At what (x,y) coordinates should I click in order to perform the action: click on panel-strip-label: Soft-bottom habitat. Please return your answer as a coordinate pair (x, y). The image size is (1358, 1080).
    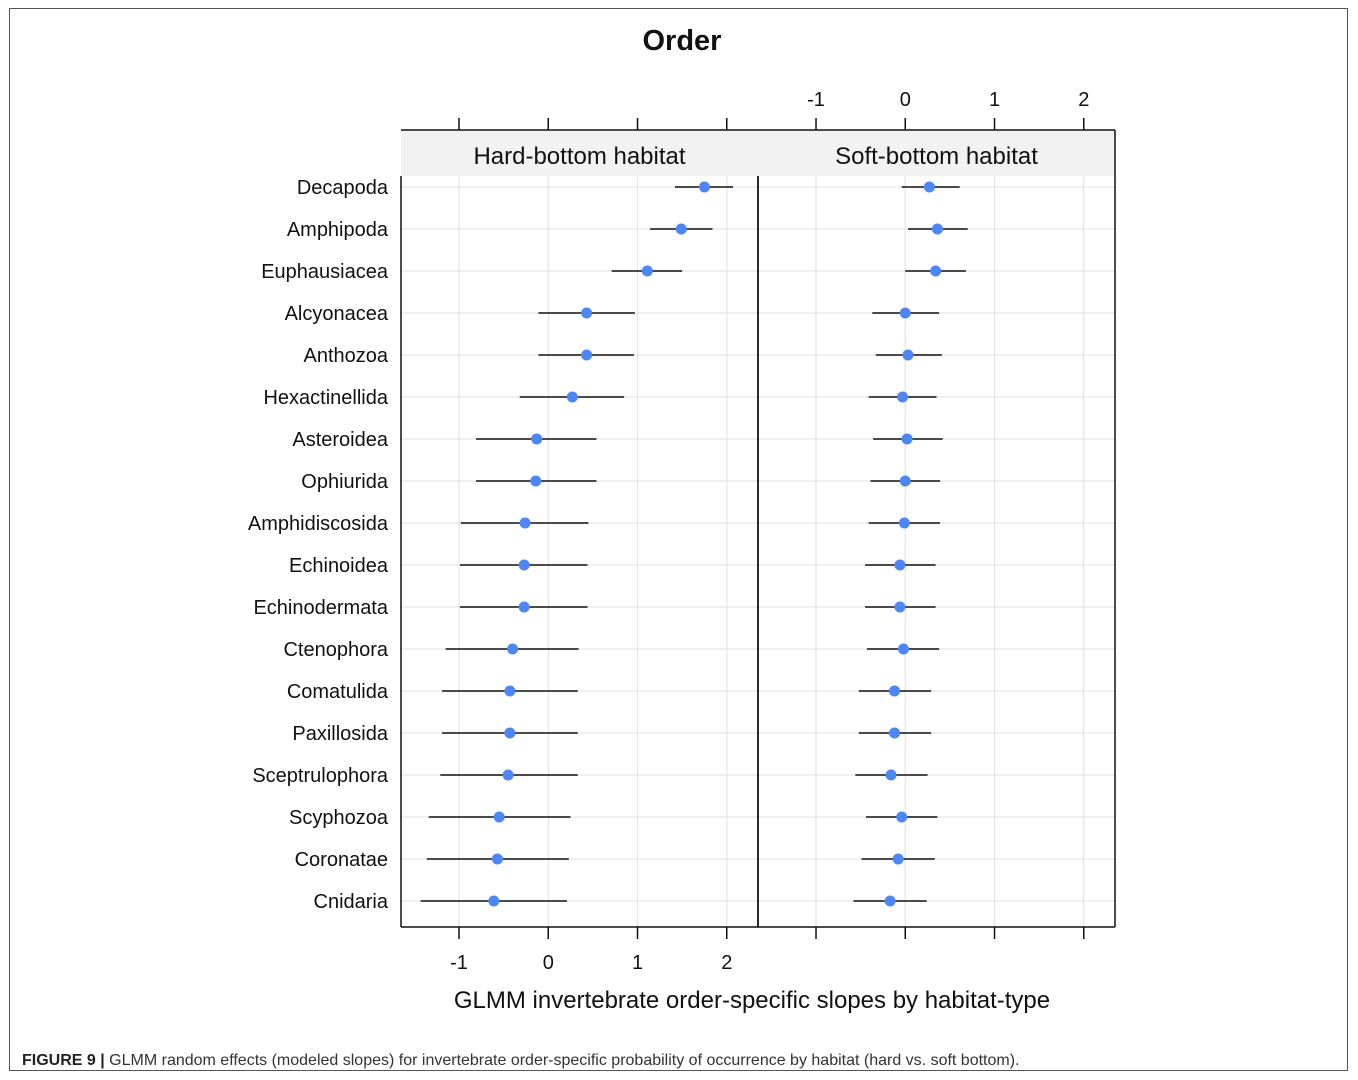
    Looking at the image, I should click on (936, 156).